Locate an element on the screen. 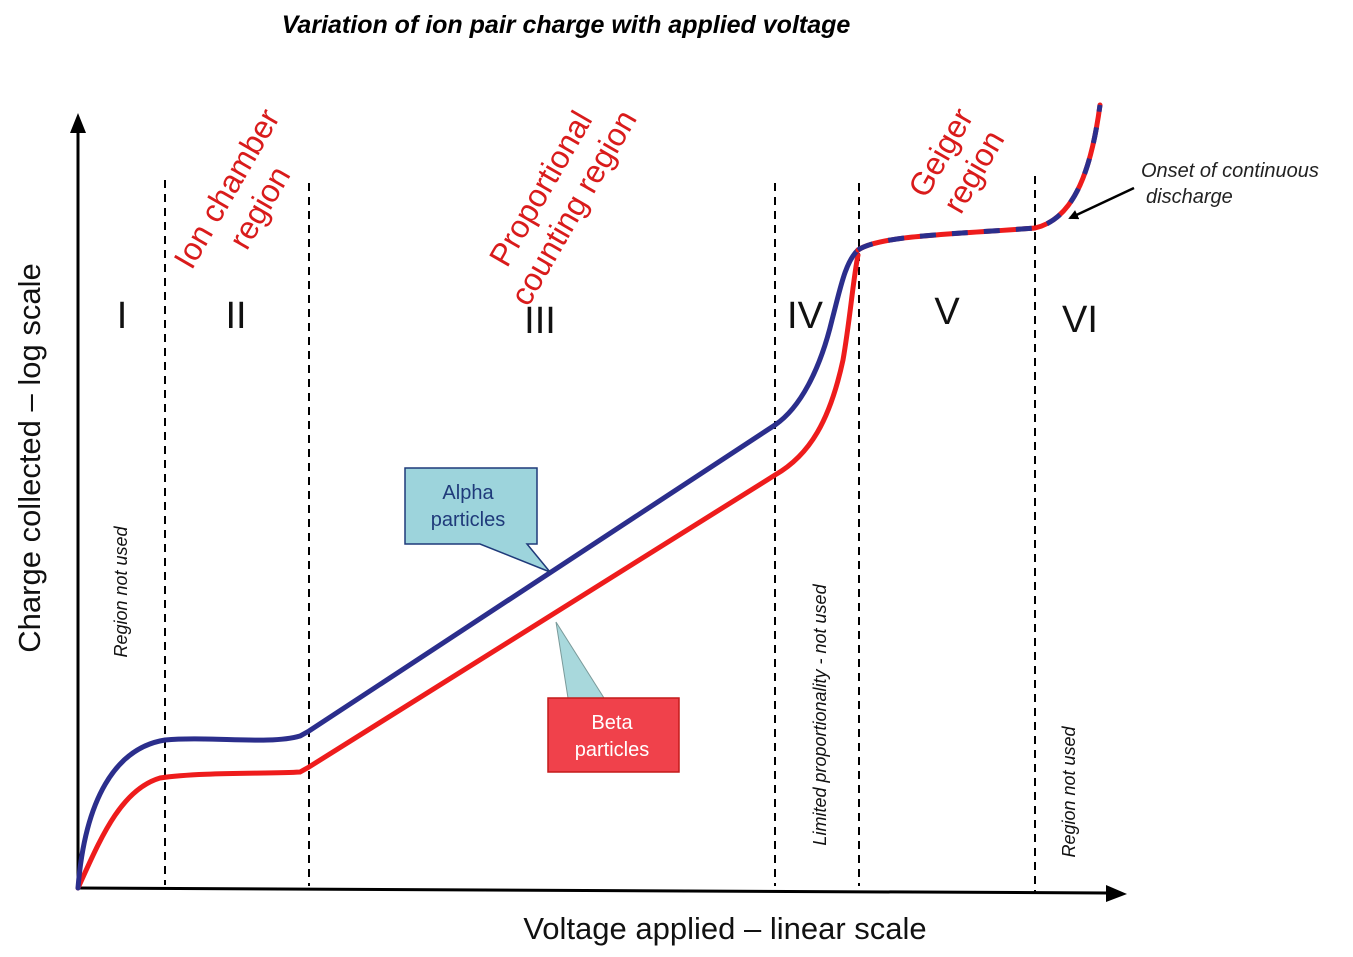 The height and width of the screenshot is (957, 1353). onset-label-line2: discharge is located at coordinates (1189, 197).